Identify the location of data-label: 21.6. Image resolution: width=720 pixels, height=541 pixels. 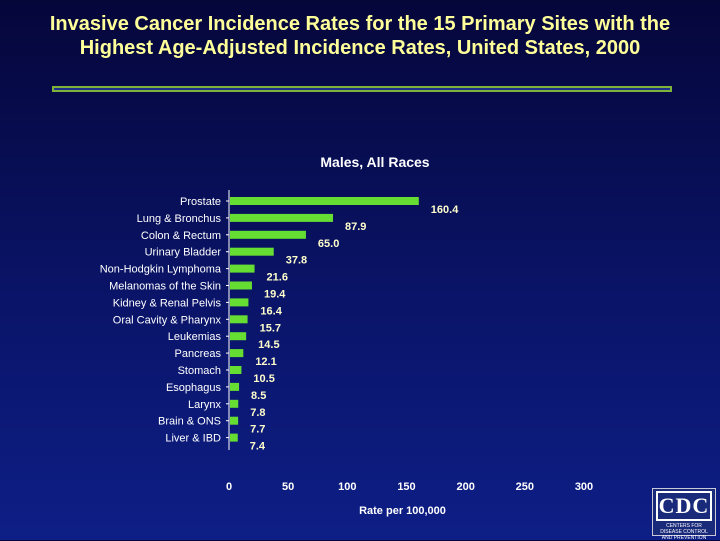
(277, 278).